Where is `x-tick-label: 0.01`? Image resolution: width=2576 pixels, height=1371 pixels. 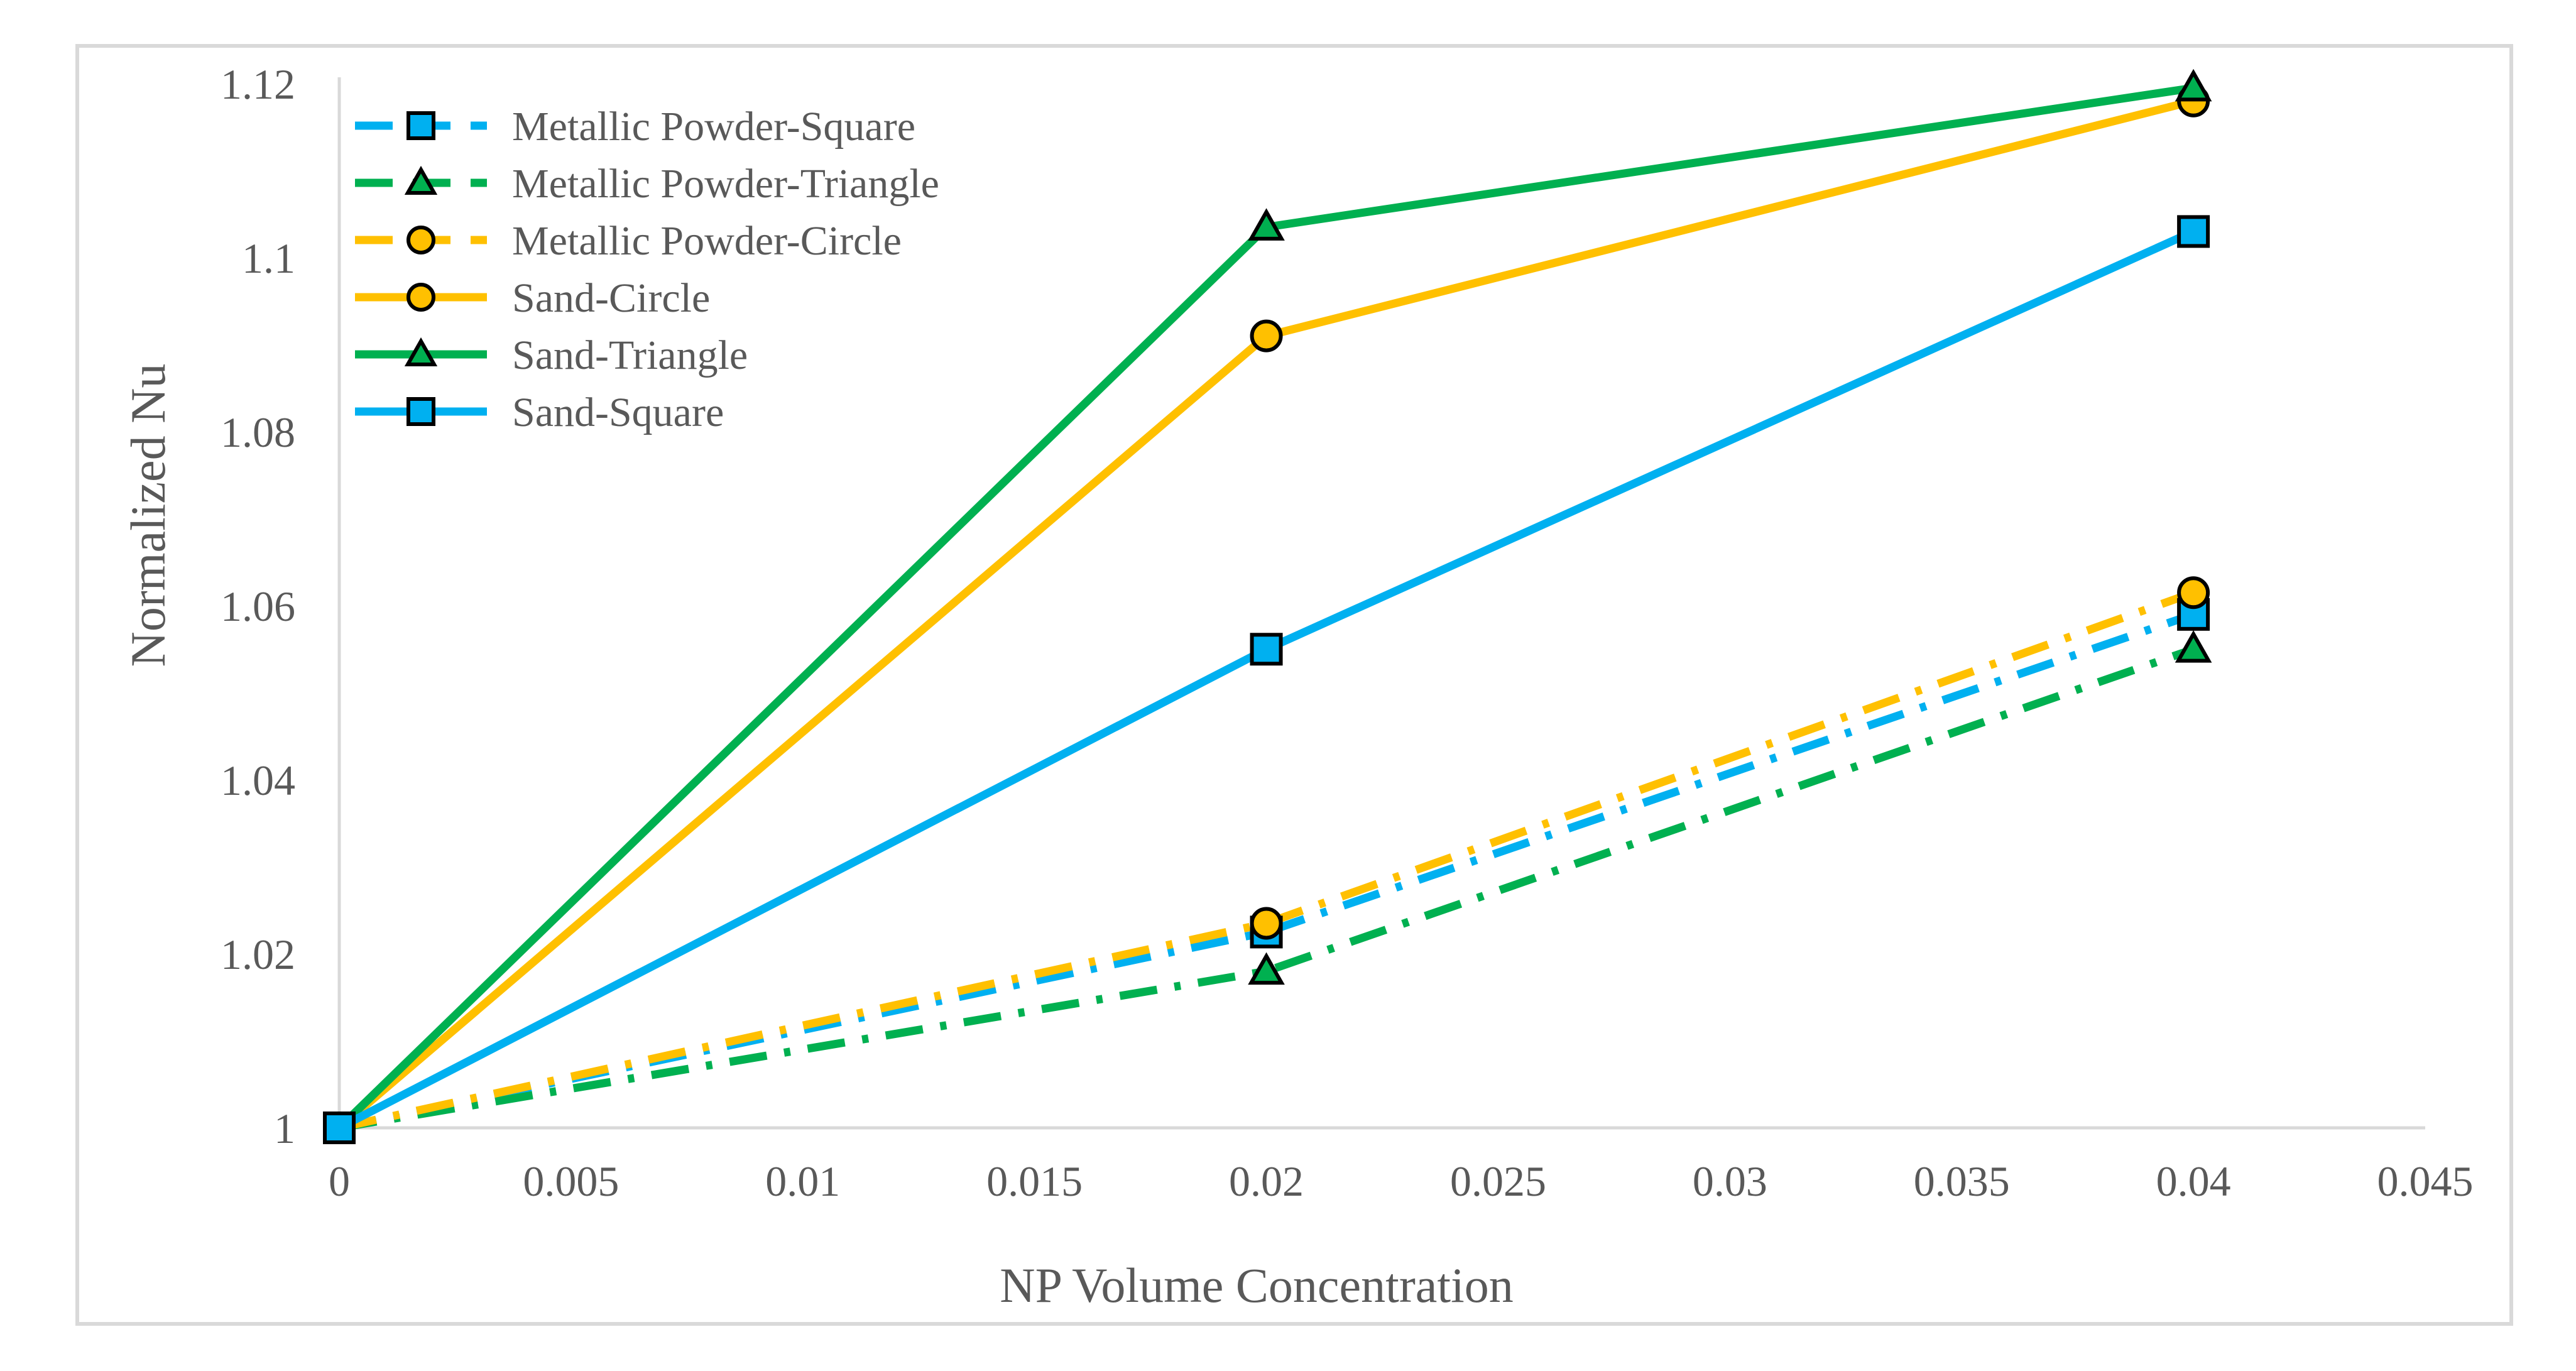
x-tick-label: 0.01 is located at coordinates (802, 1181).